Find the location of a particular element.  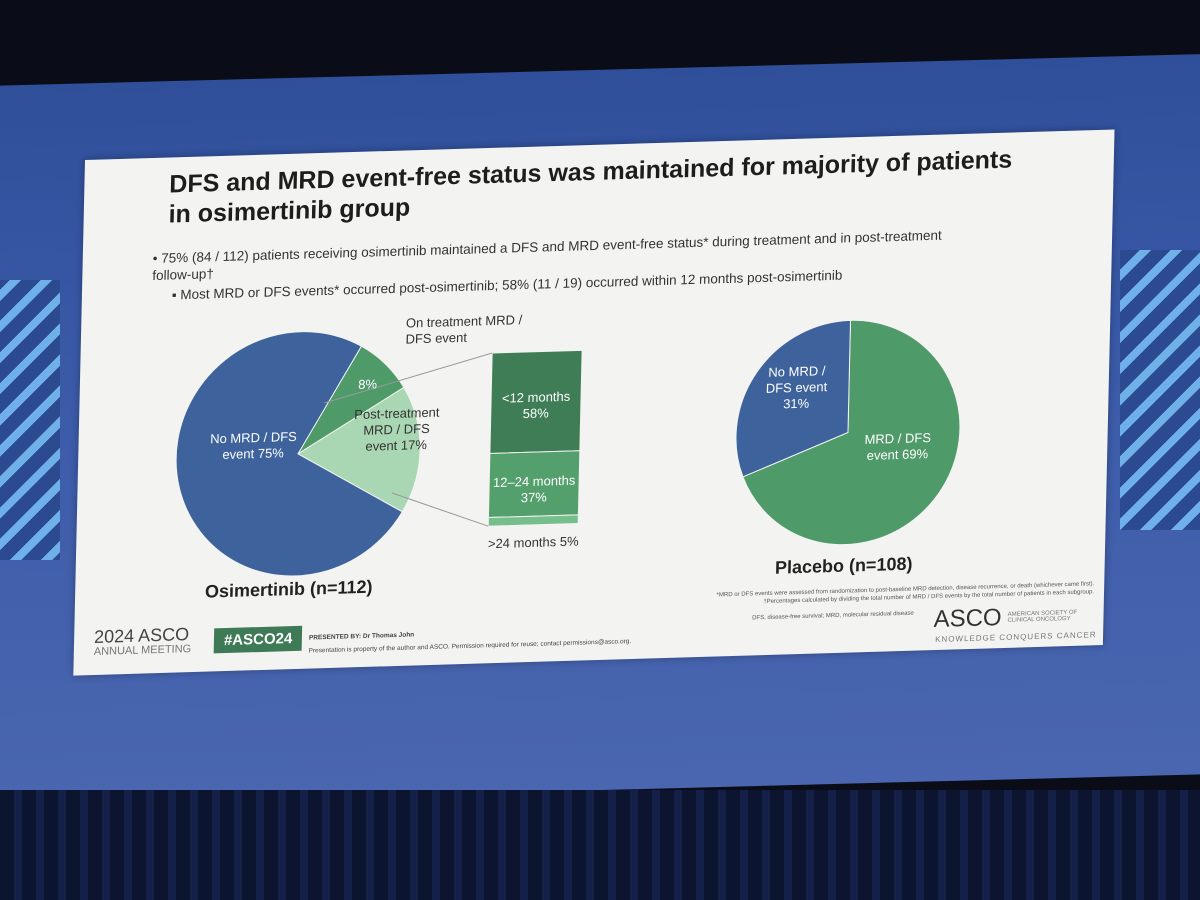

timing-stacked-bar is located at coordinates (535, 438).